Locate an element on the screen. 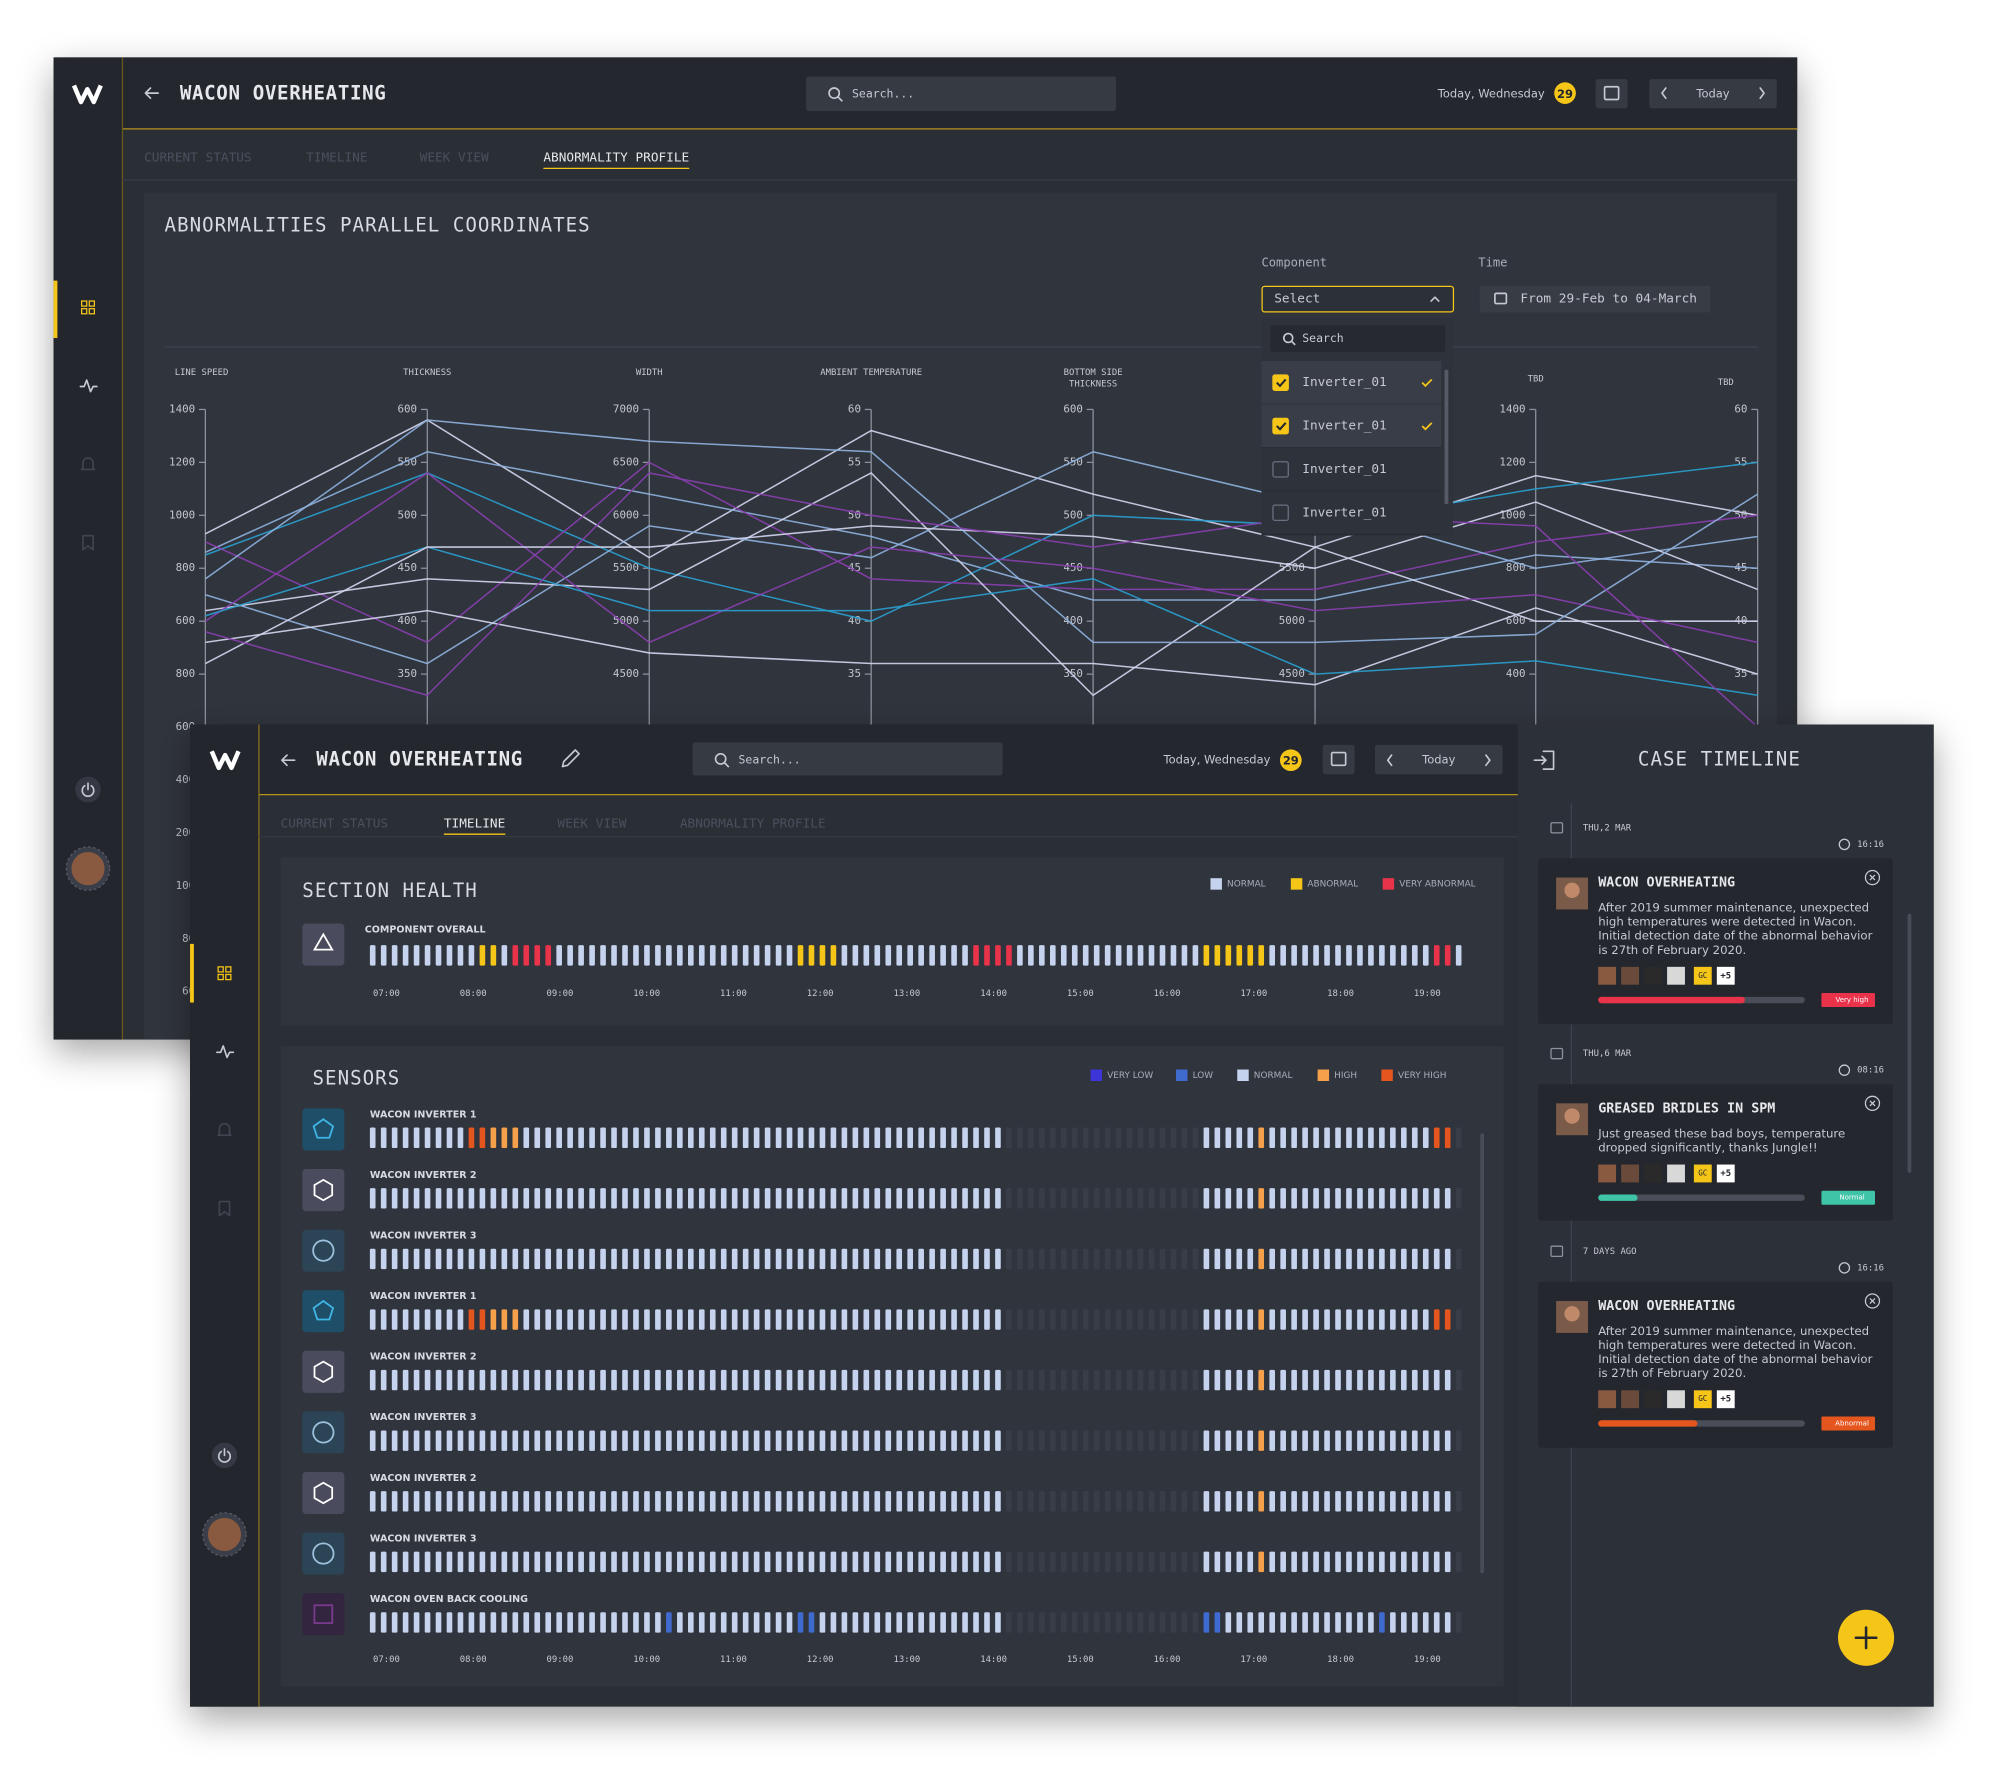  time-range is located at coordinates (1595, 299).